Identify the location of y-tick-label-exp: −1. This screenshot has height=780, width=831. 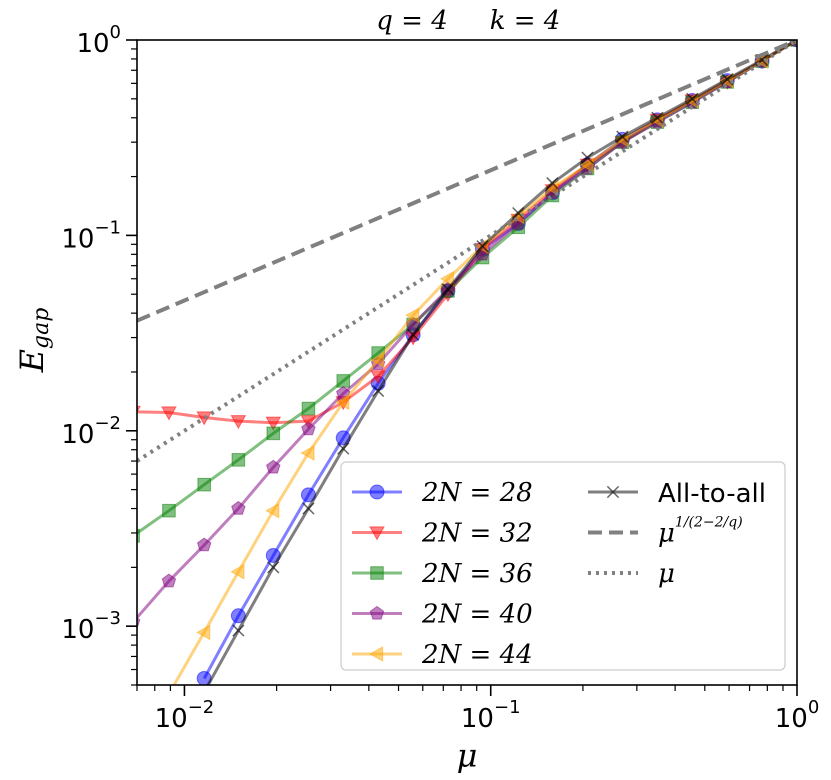
(107, 227).